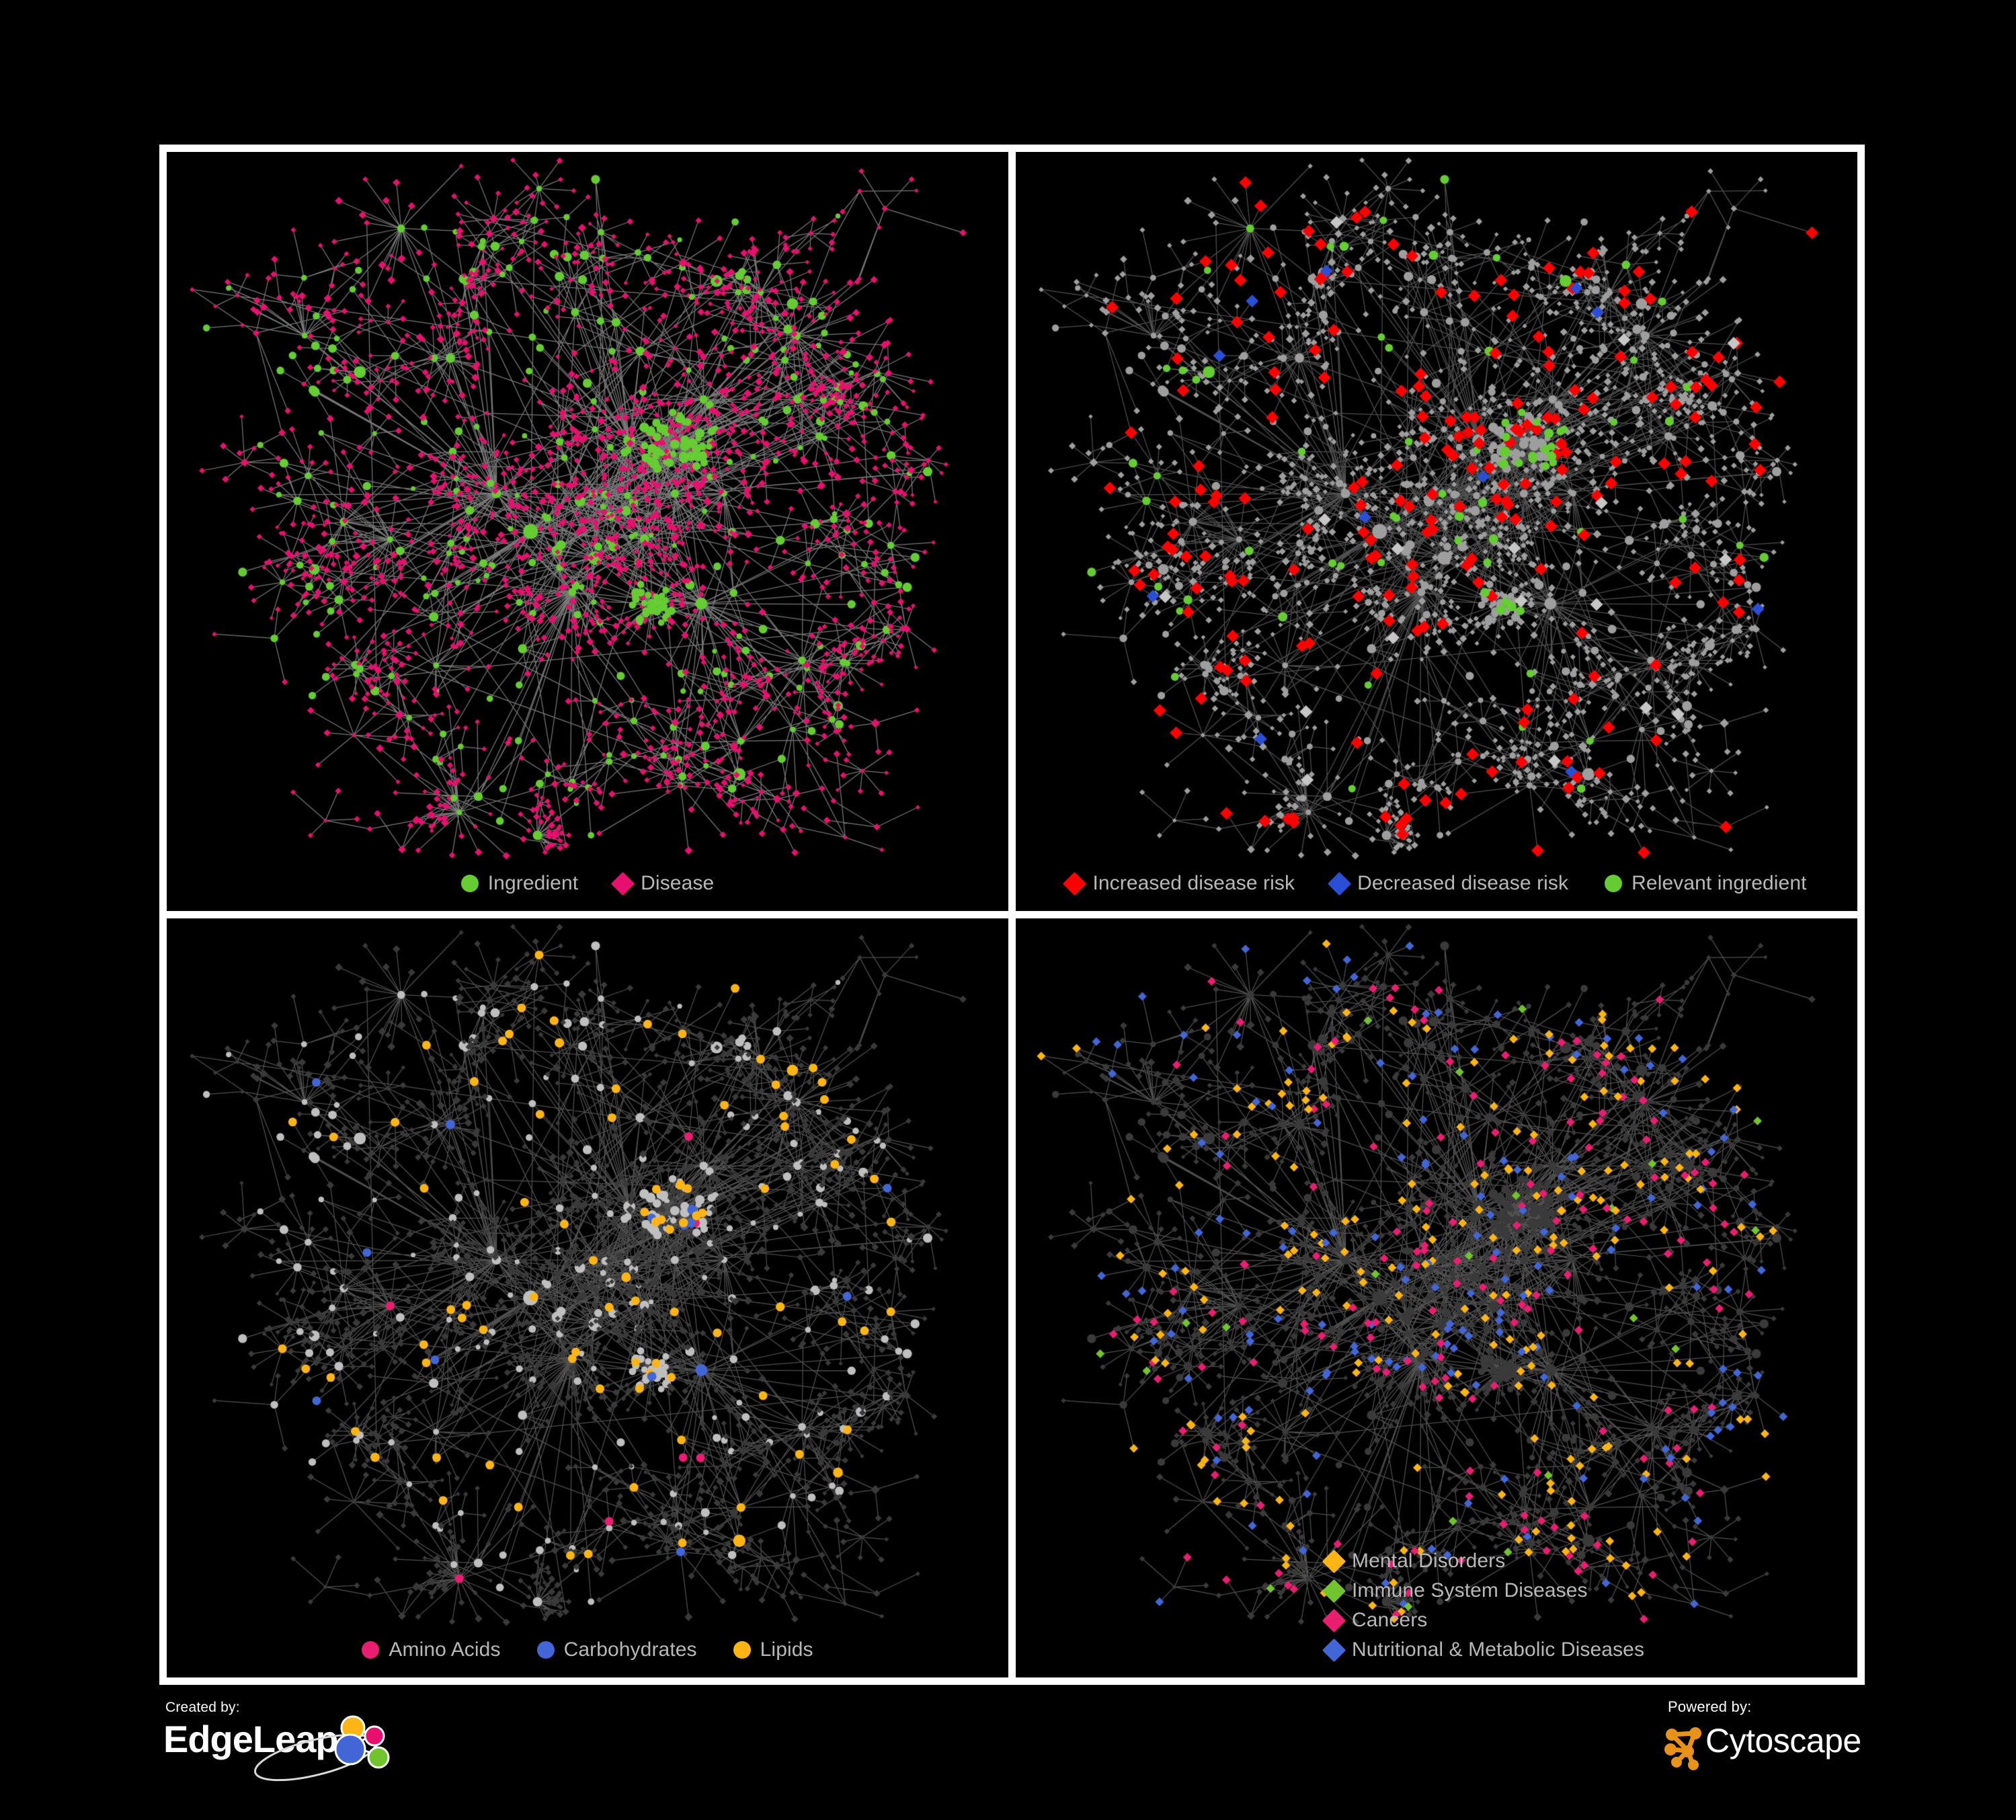  I want to click on legend-item-mental-disorders: Mental Disorders, so click(1434, 1561).